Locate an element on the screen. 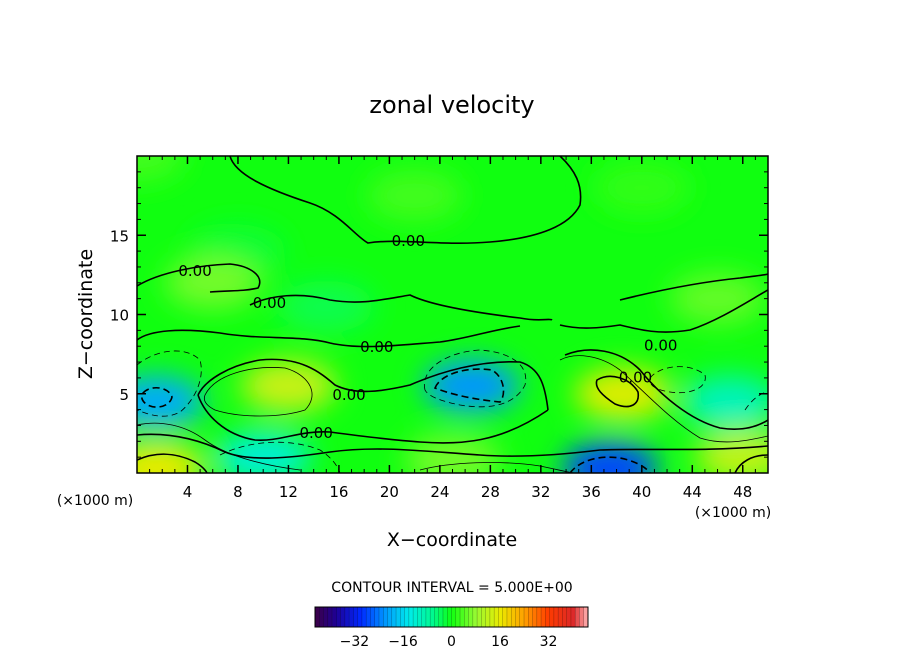  x-tick-label: 28 is located at coordinates (490, 492).